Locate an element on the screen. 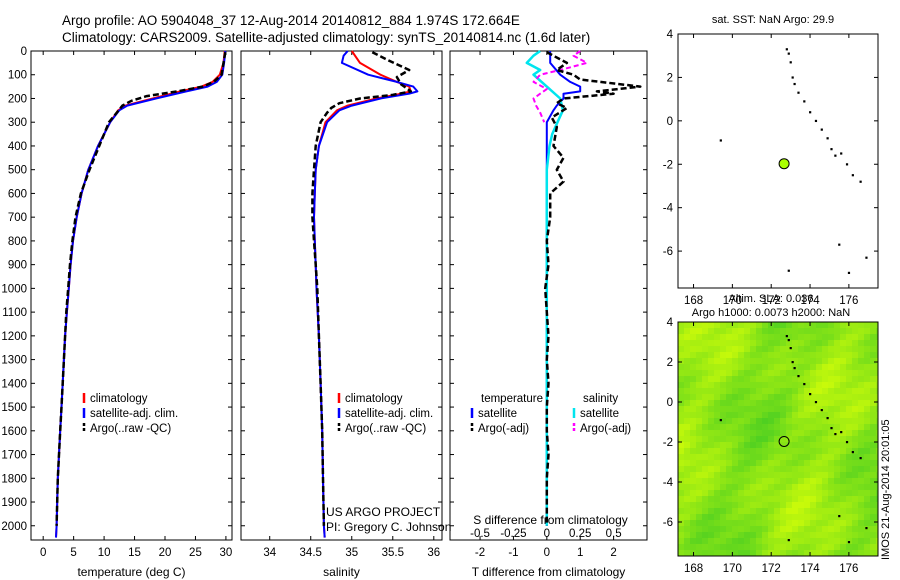 The image size is (900, 580). salinity-satellite-line is located at coordinates (366, 294).